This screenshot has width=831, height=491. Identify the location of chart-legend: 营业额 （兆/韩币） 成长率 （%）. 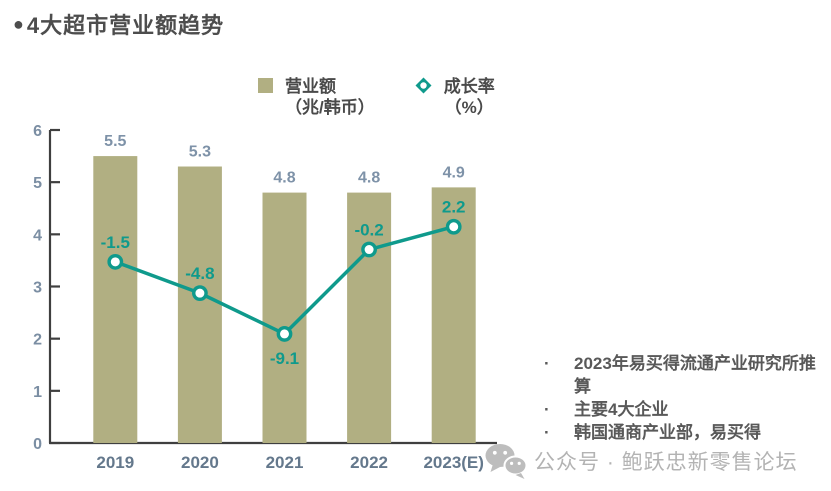
(376, 97).